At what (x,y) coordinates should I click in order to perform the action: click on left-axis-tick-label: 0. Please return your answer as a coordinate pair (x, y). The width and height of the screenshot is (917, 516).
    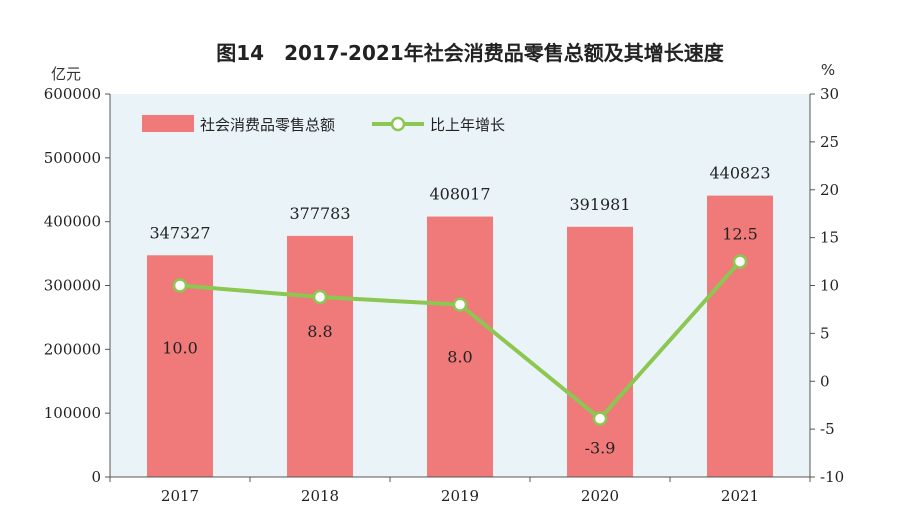
    Looking at the image, I should click on (96, 477).